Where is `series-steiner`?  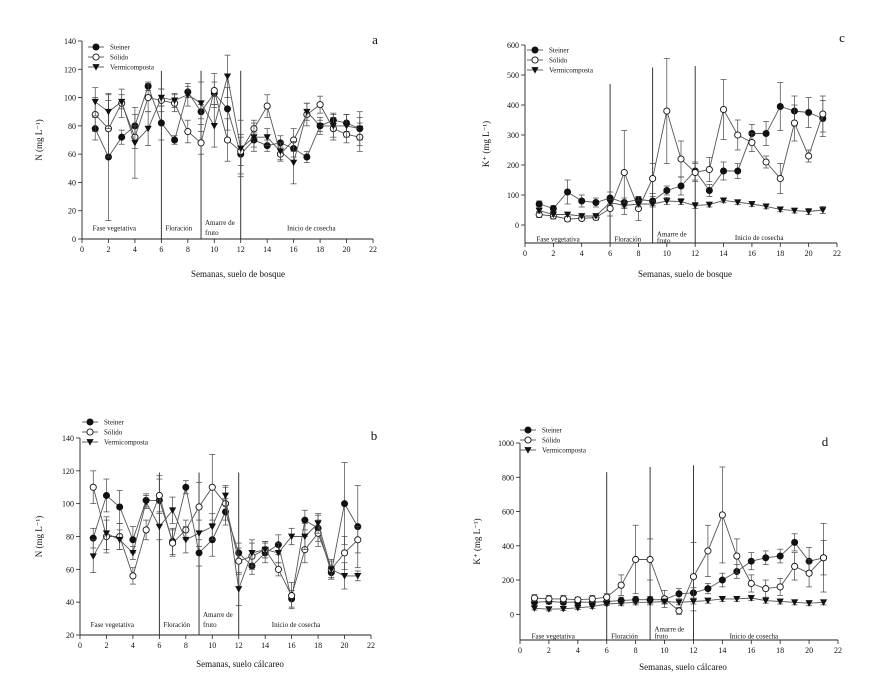
series-steiner is located at coordinates (679, 565).